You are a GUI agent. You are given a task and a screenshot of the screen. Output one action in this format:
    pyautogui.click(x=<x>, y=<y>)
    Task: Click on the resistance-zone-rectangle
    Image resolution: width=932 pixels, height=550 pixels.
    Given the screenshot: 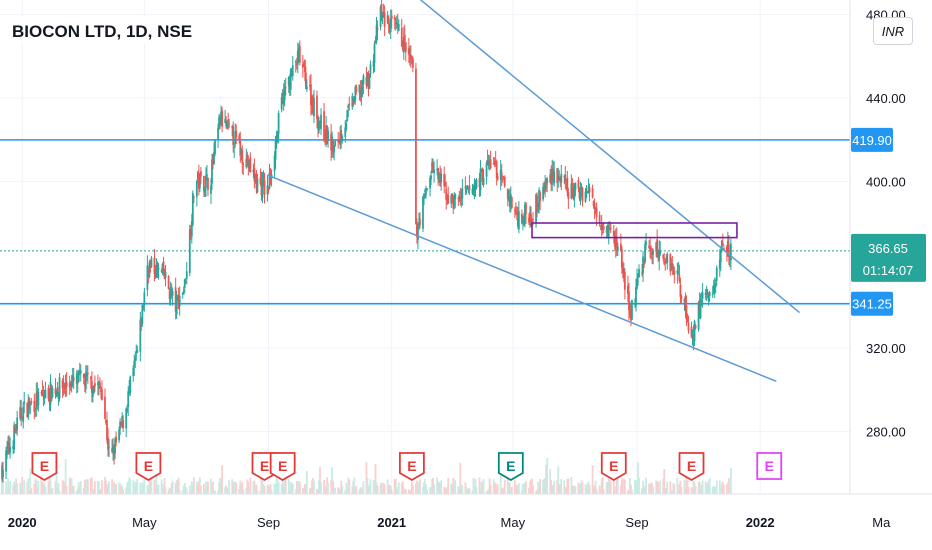 What is the action you would take?
    pyautogui.click(x=634, y=230)
    